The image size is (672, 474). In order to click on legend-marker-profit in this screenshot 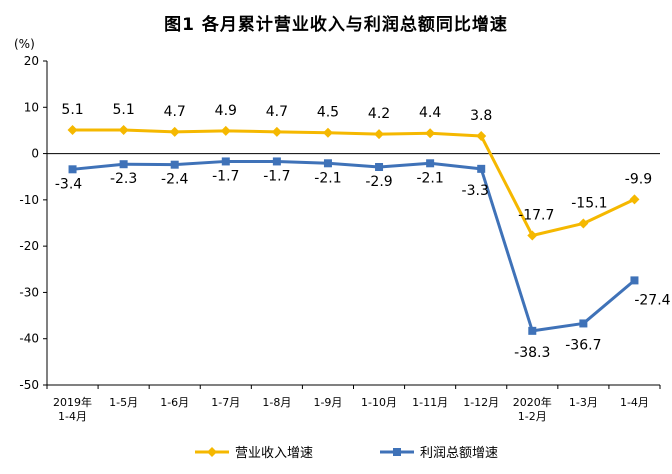, I will do `click(397, 452)`.